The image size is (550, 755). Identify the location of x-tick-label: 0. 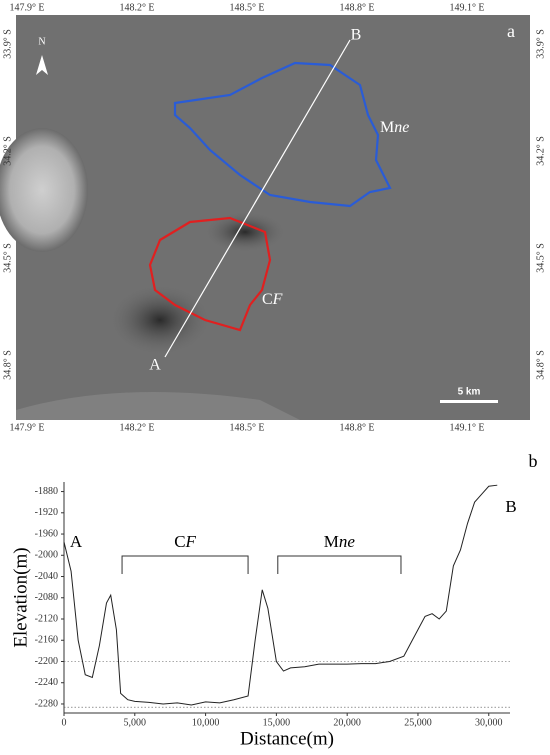
(64, 722).